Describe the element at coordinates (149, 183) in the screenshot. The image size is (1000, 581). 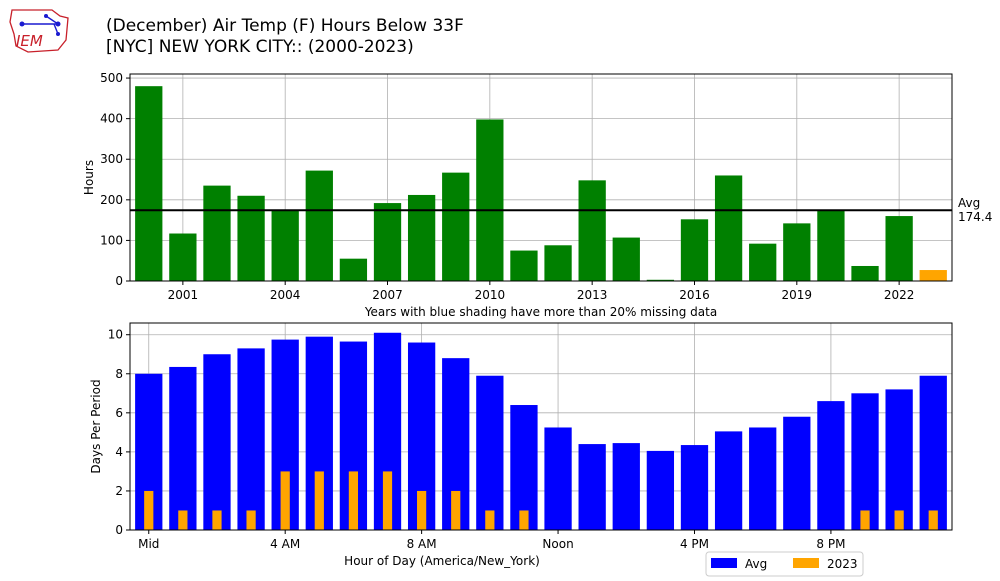
I see `bar-2000` at that location.